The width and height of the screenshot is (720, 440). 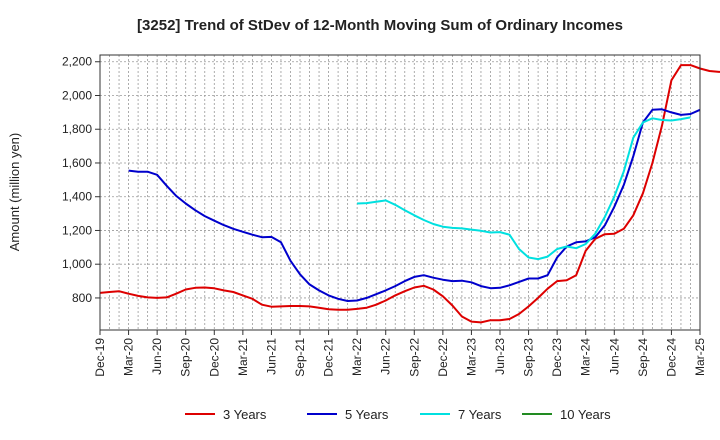 I want to click on x-tick-label: Dec-19, so click(x=100, y=357).